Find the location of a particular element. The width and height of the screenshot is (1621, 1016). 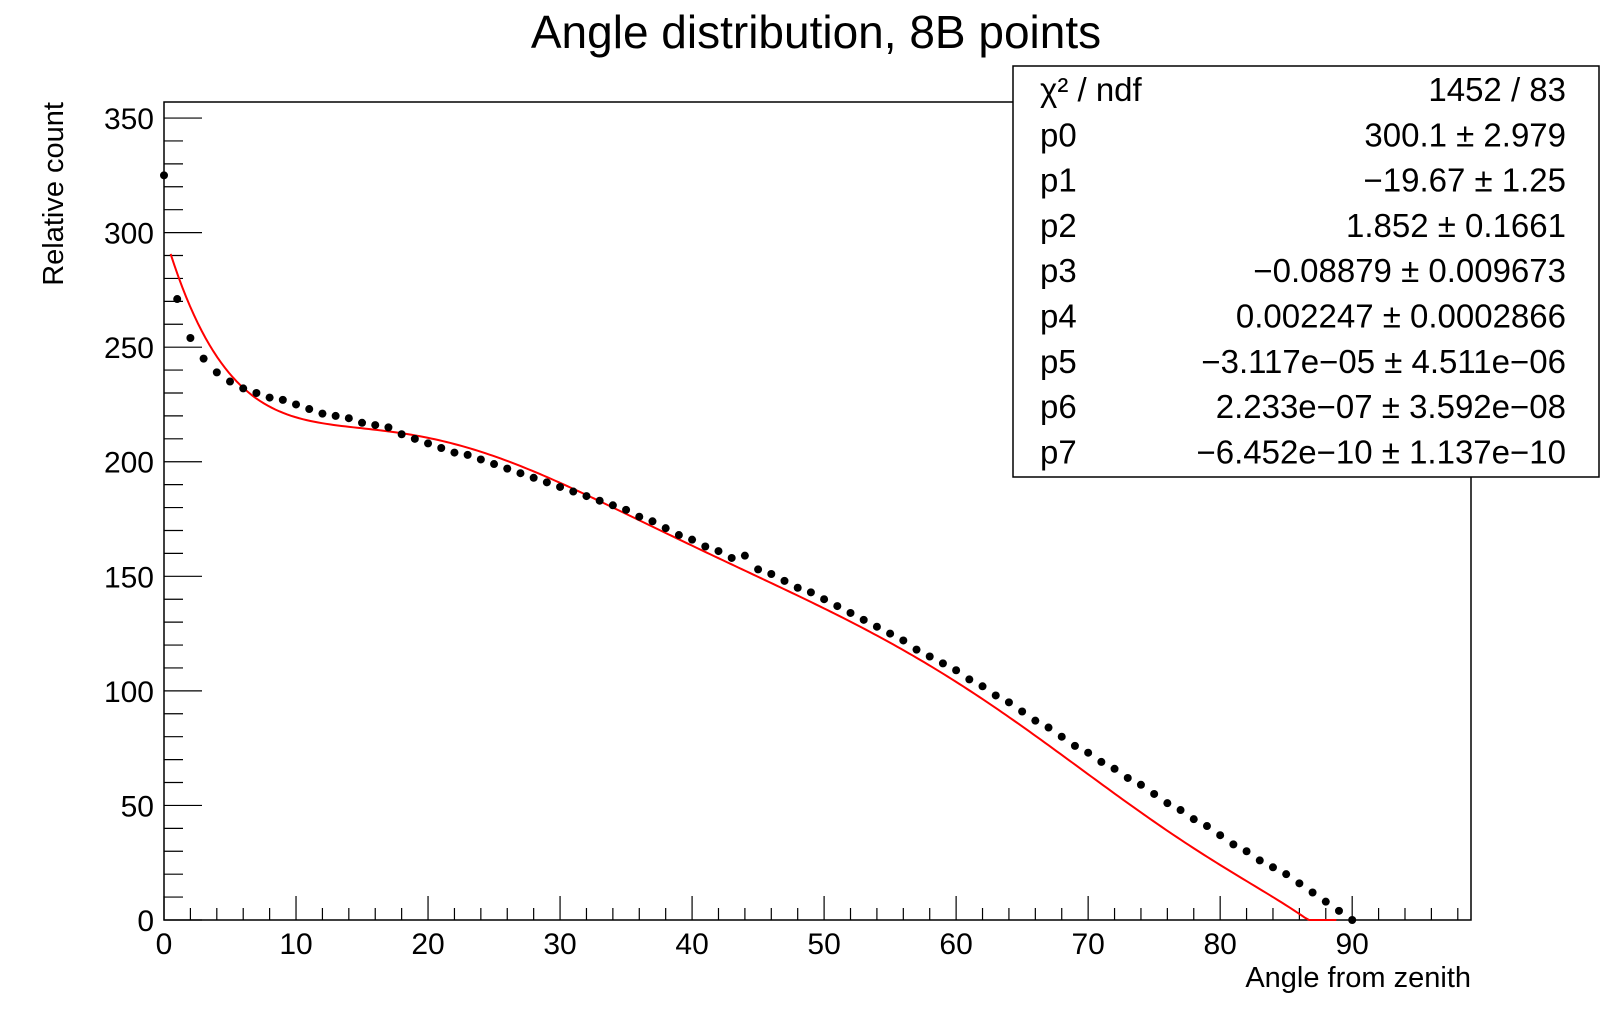

x-tick-label: 30 is located at coordinates (559, 944).